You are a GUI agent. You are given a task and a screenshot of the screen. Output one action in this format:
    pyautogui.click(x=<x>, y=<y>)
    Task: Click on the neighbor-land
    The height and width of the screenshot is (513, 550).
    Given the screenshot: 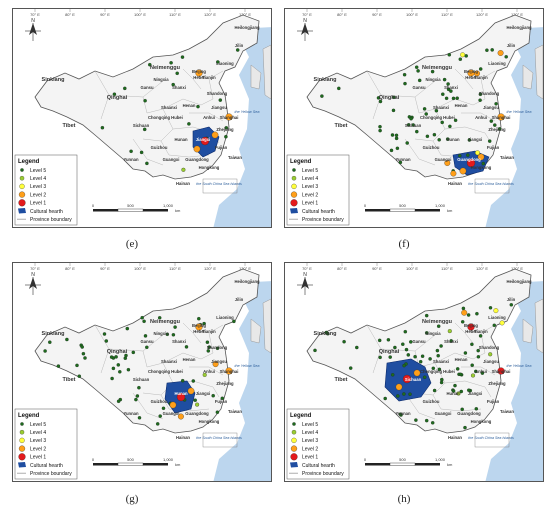 What is the action you would take?
    pyautogui.click(x=256, y=331)
    